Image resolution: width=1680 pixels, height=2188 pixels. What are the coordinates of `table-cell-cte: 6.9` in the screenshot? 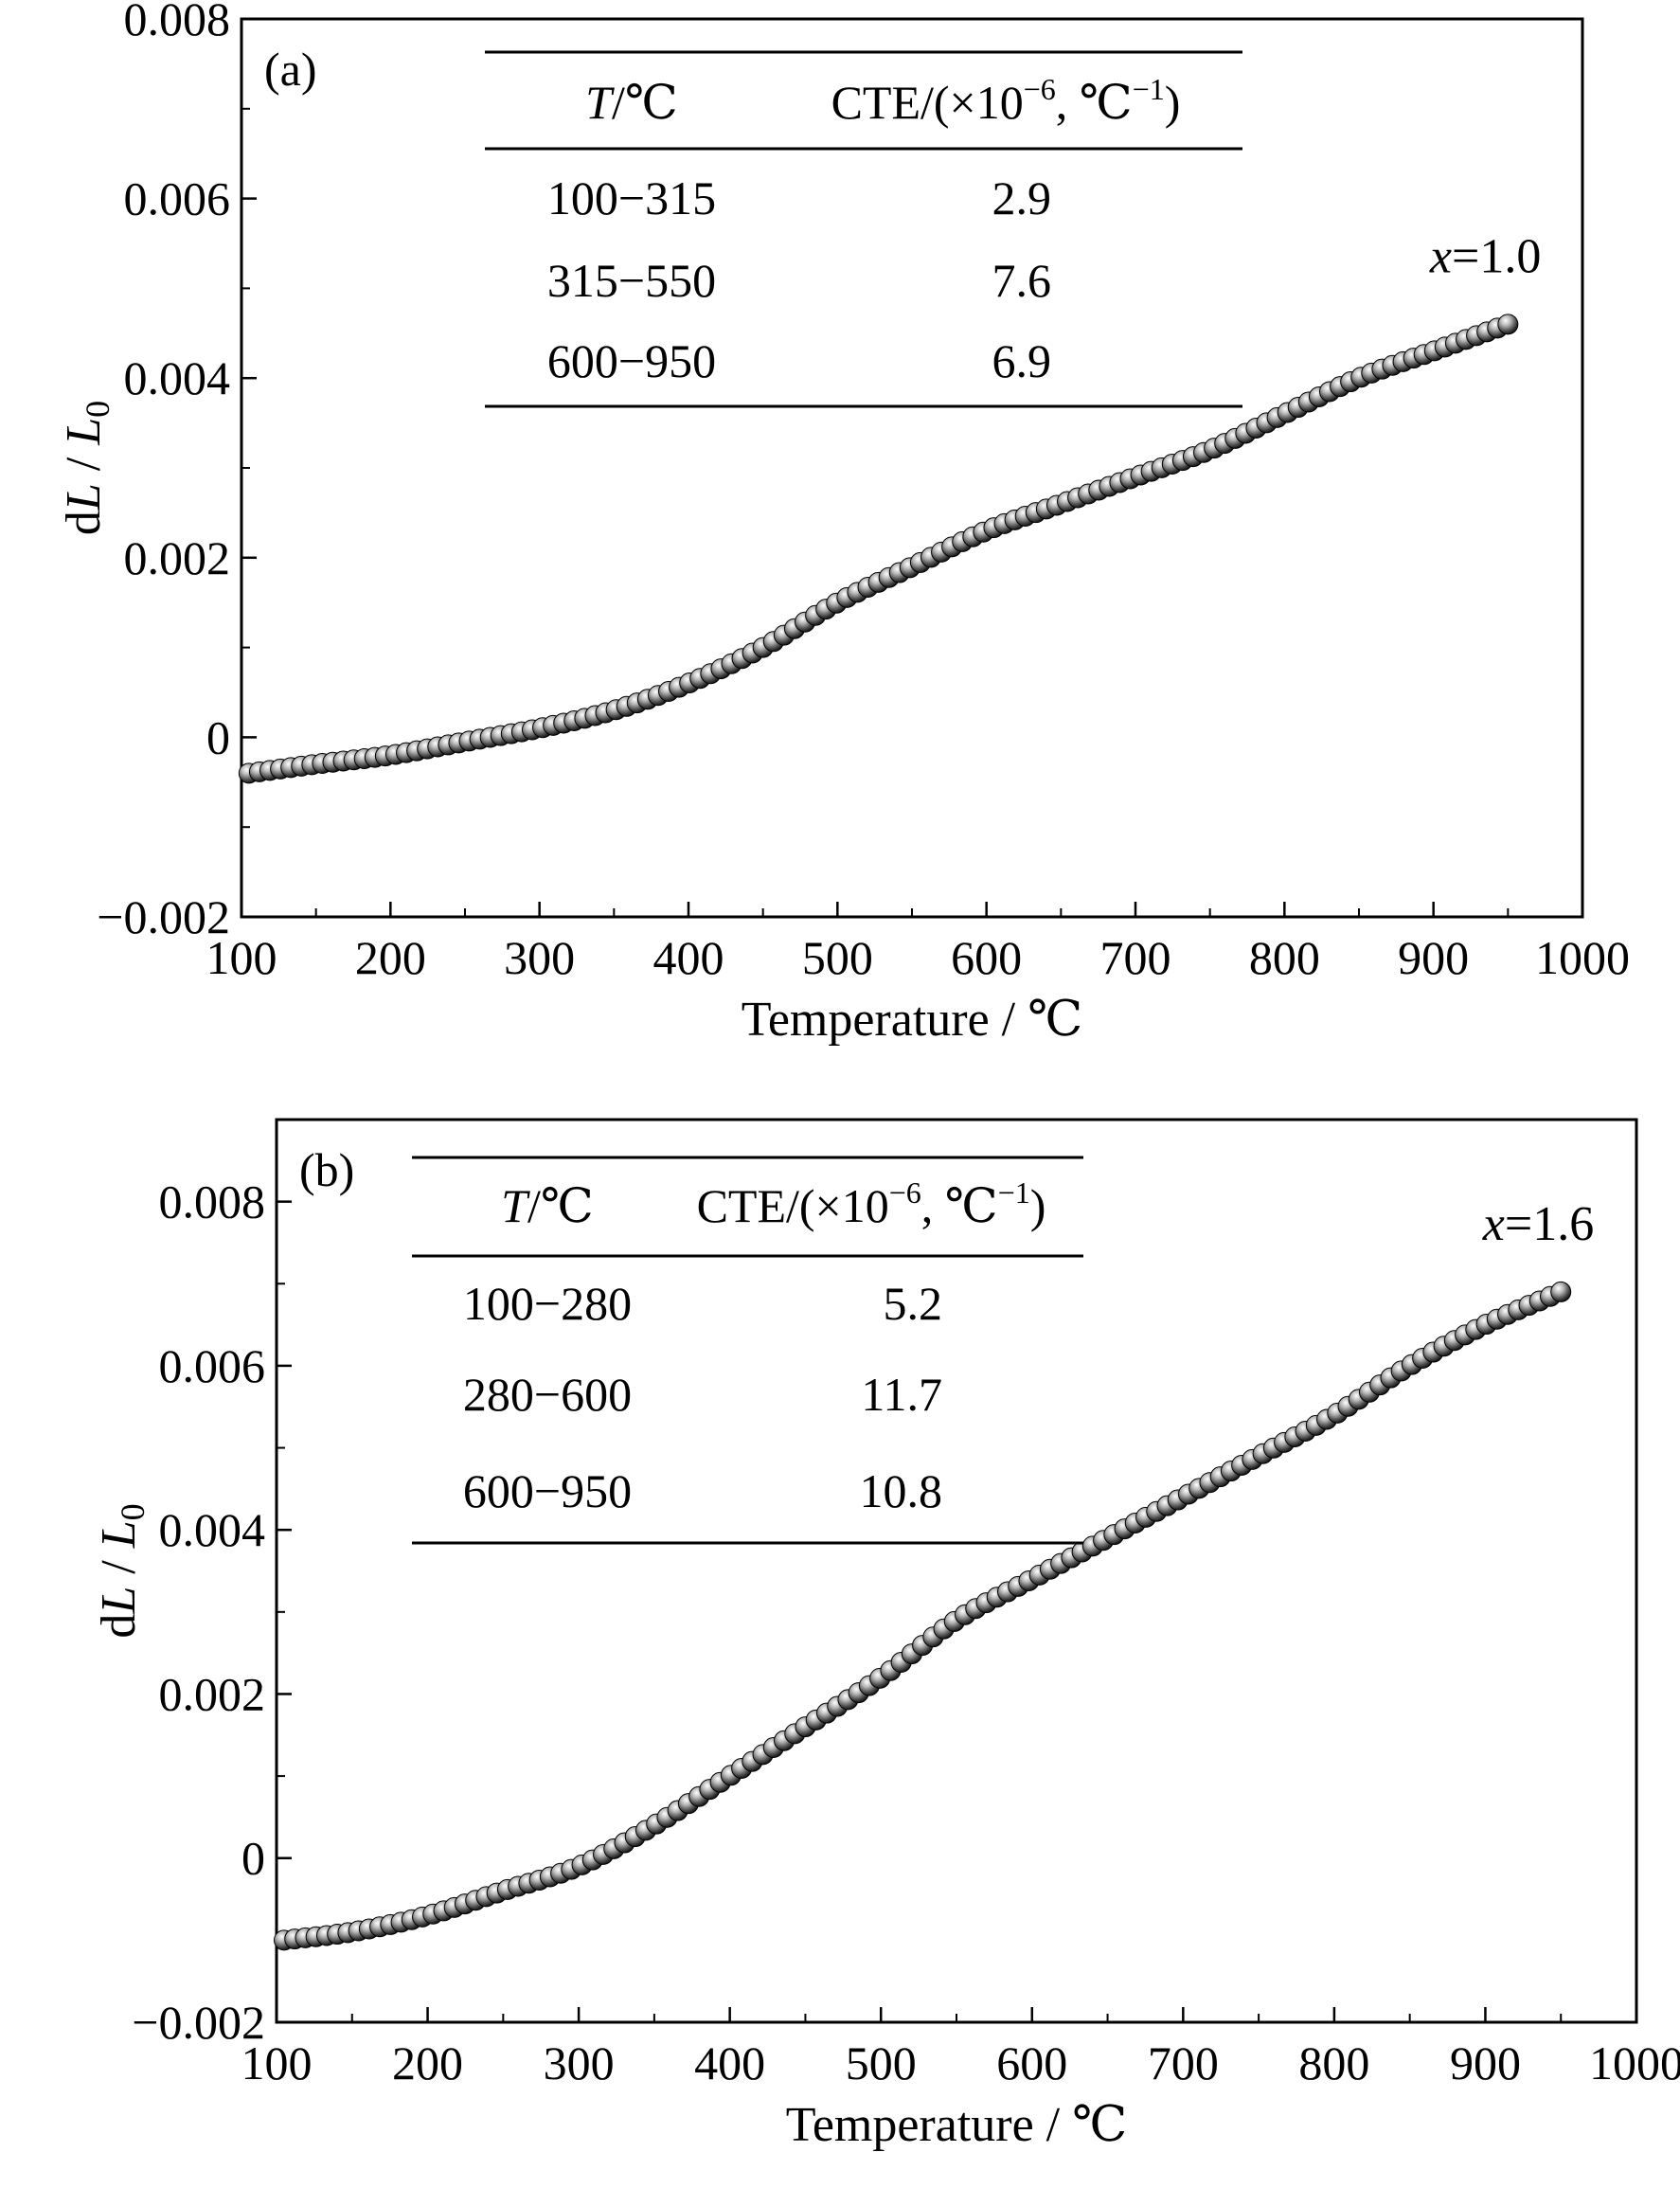 It's located at (1022, 360).